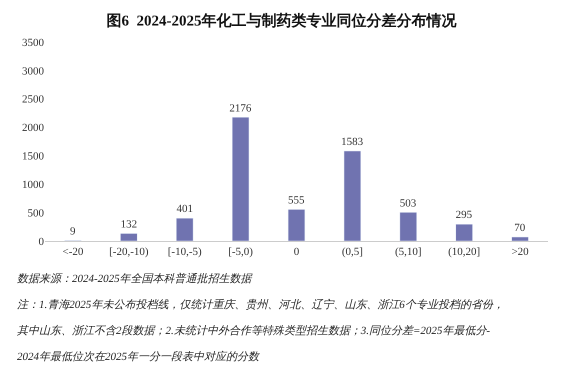  What do you see at coordinates (185, 252) in the screenshot?
I see `x-tick-label: [-10,-5)` at bounding box center [185, 252].